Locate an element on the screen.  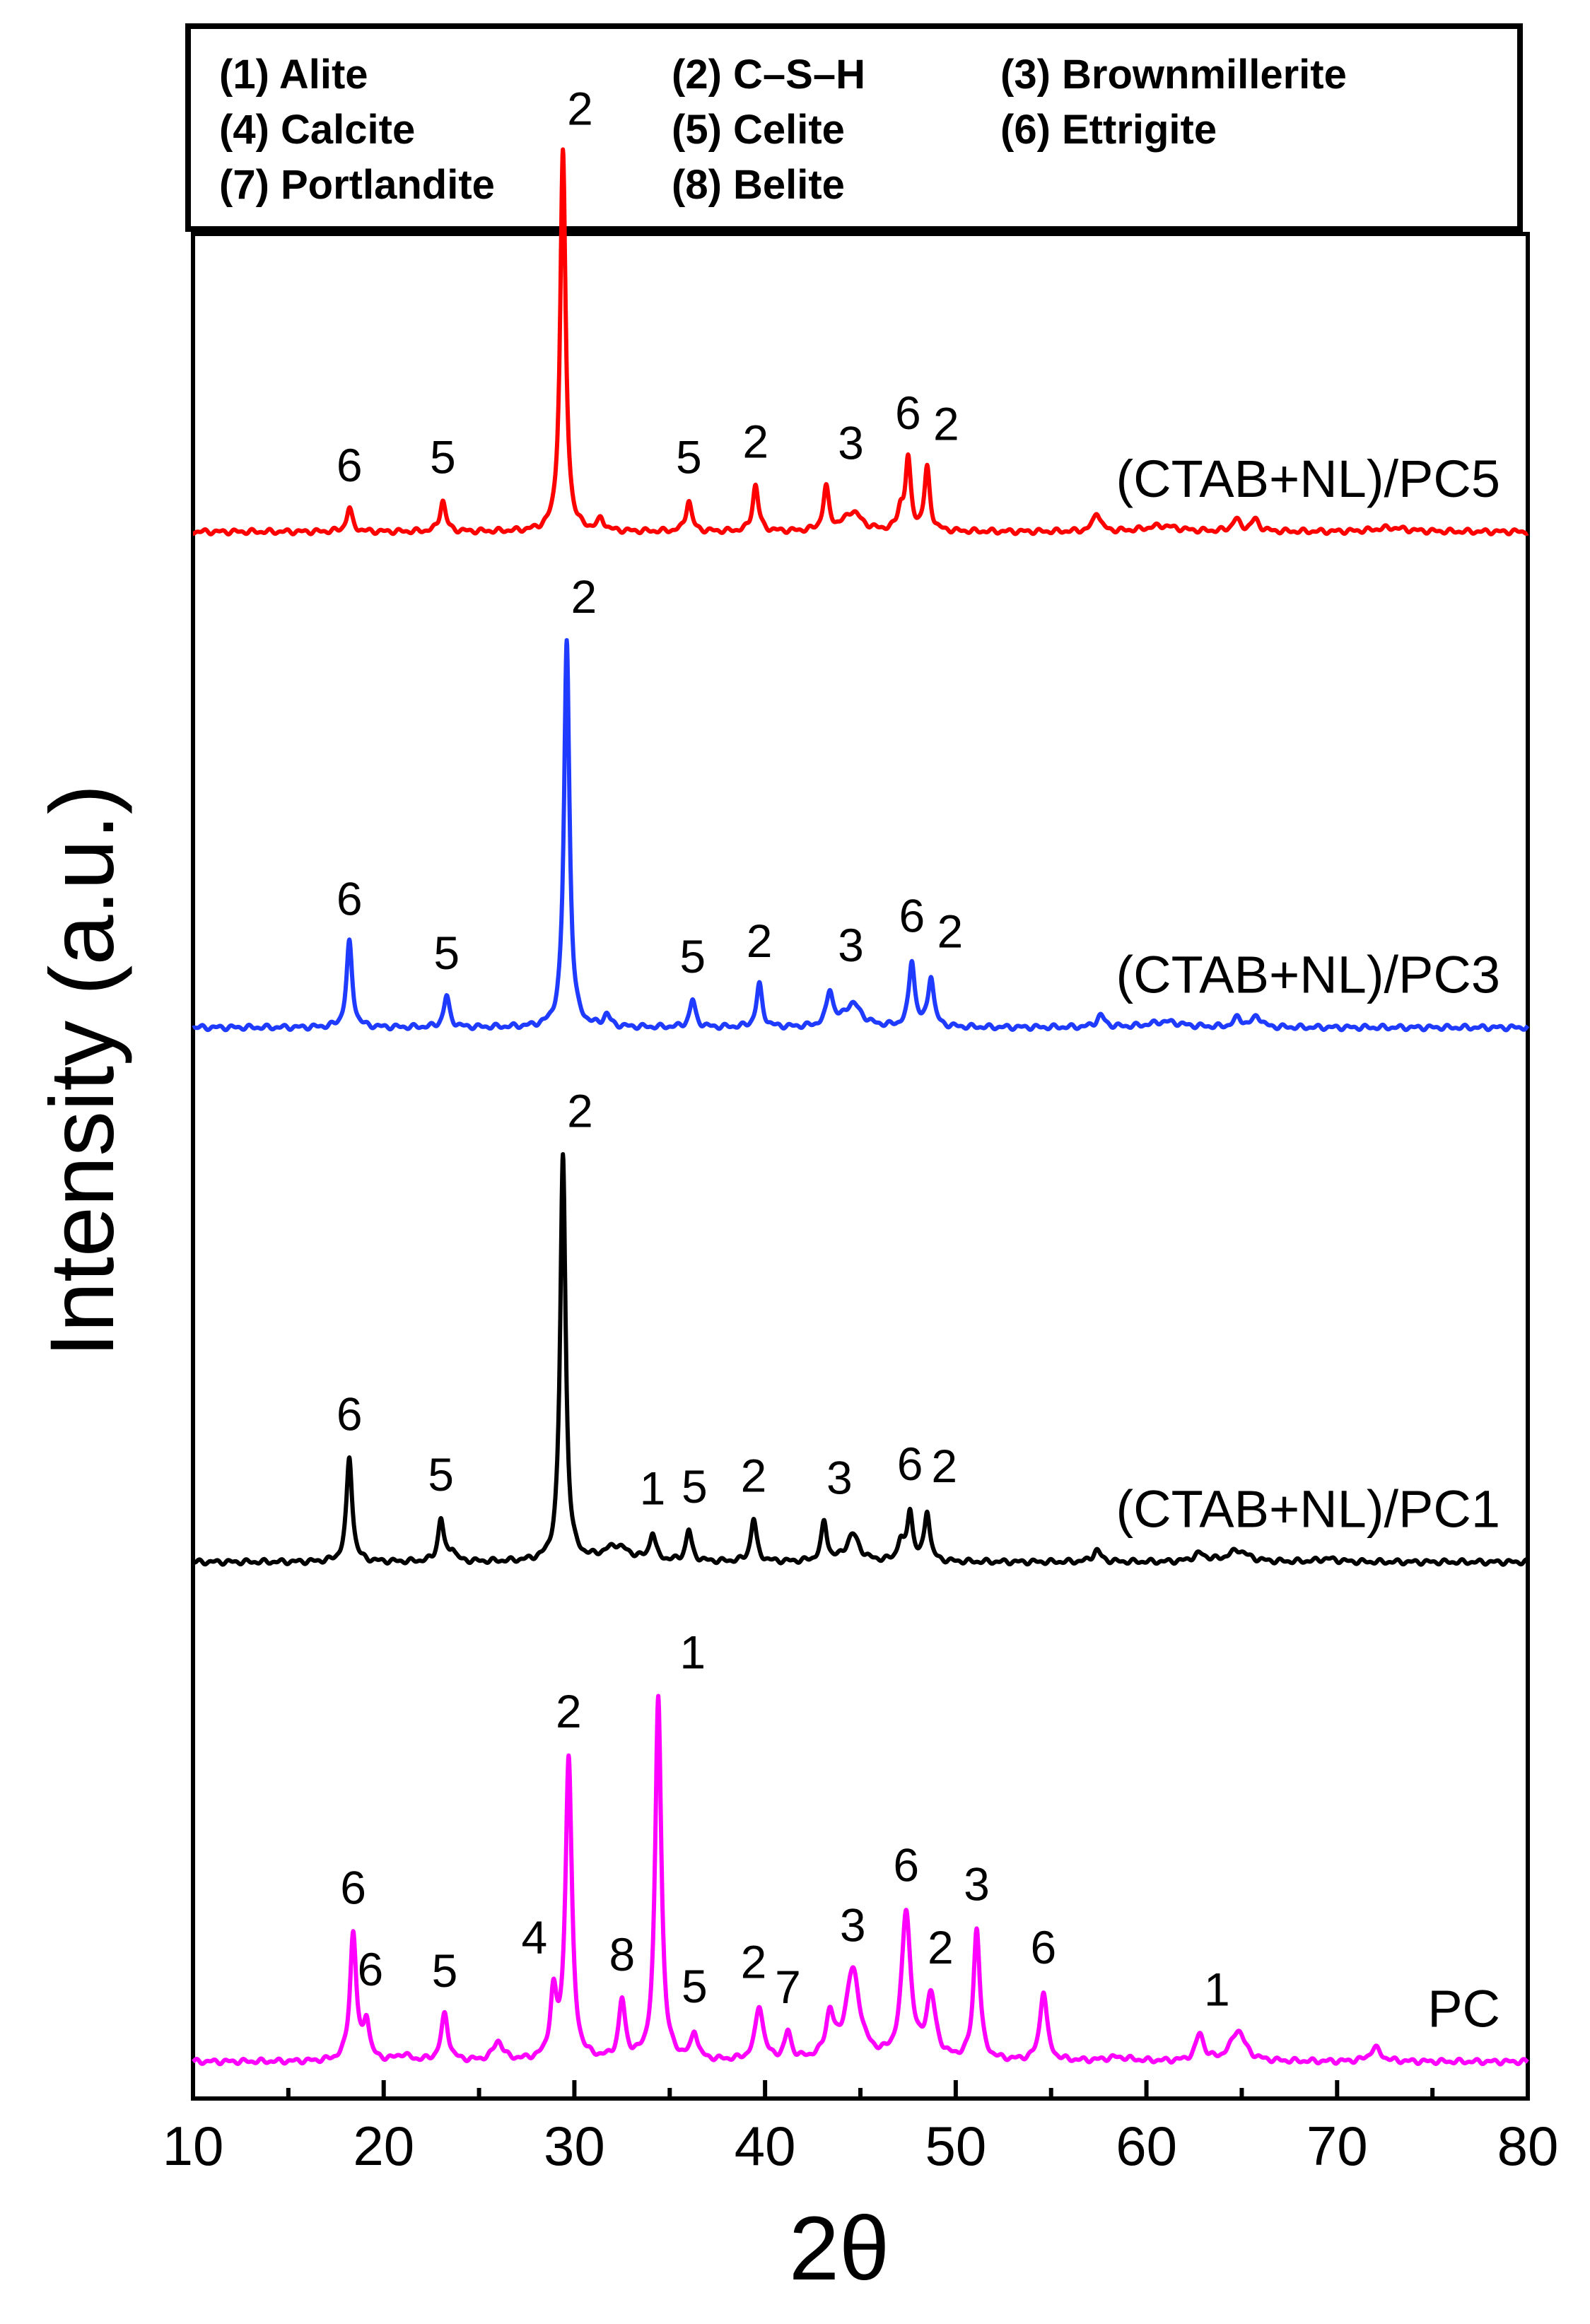
legend-entry-1: (1) Alite is located at coordinates (293, 75).